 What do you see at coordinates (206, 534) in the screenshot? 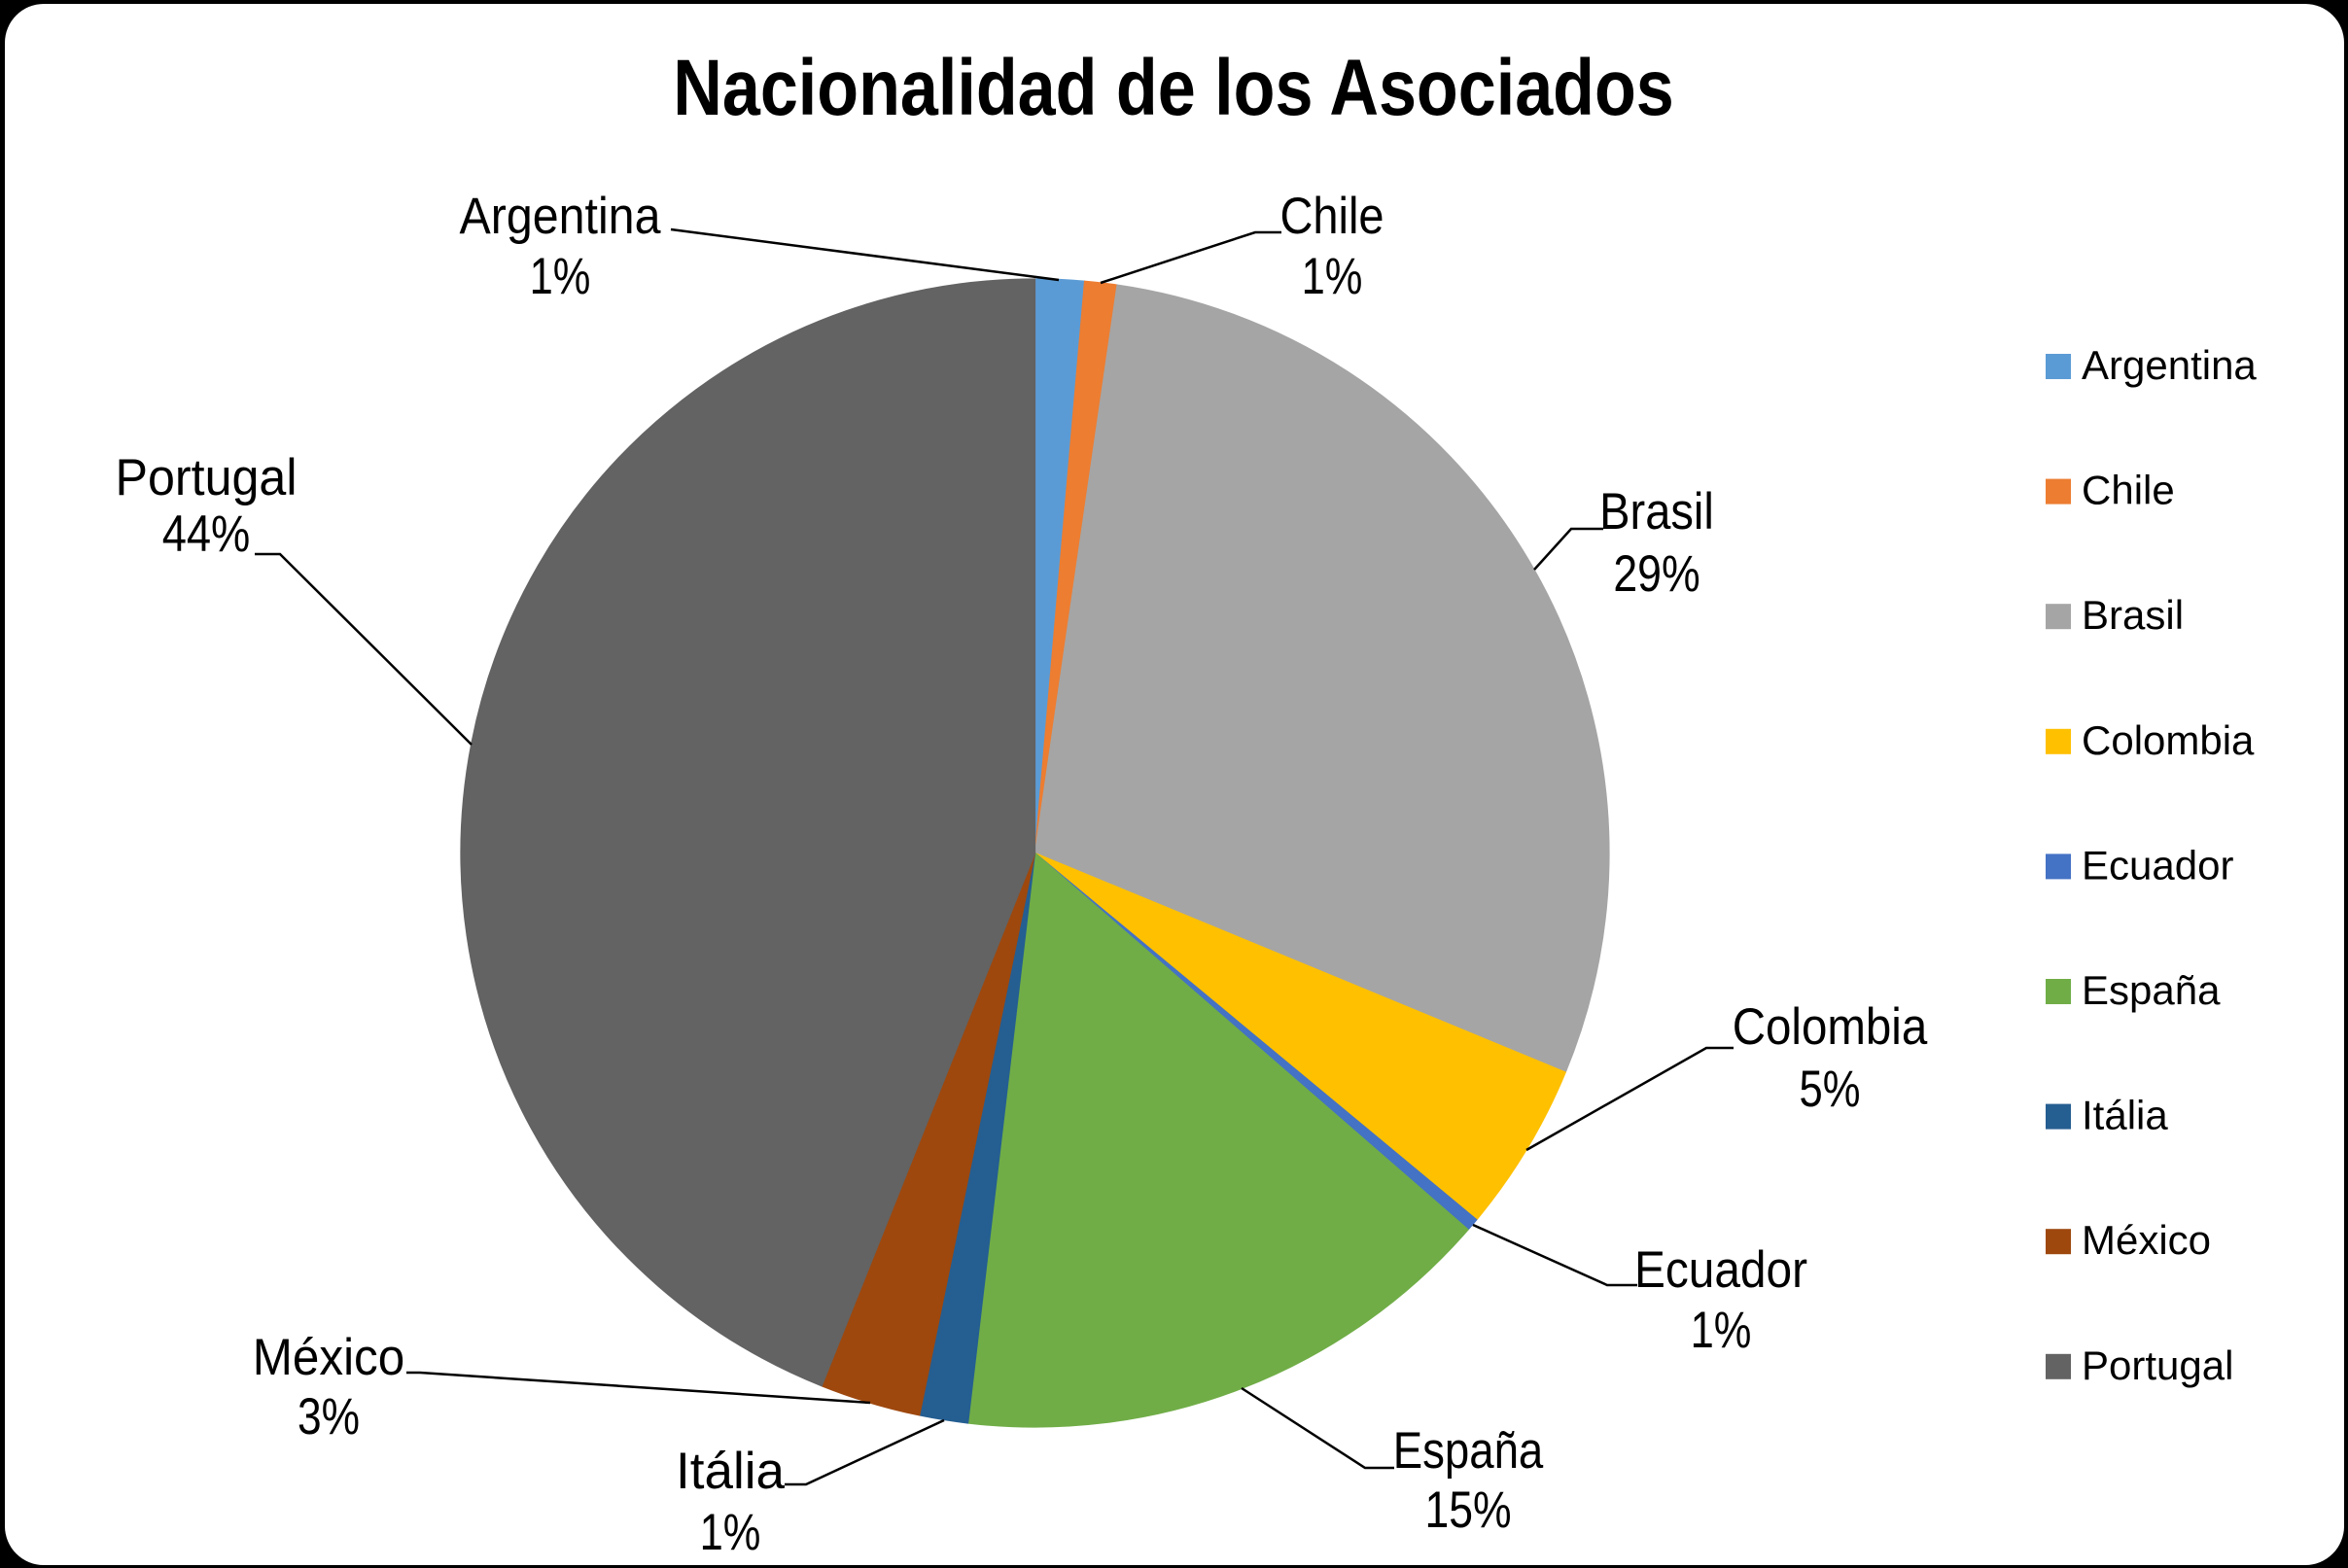
I see `svg-text: 44%` at bounding box center [206, 534].